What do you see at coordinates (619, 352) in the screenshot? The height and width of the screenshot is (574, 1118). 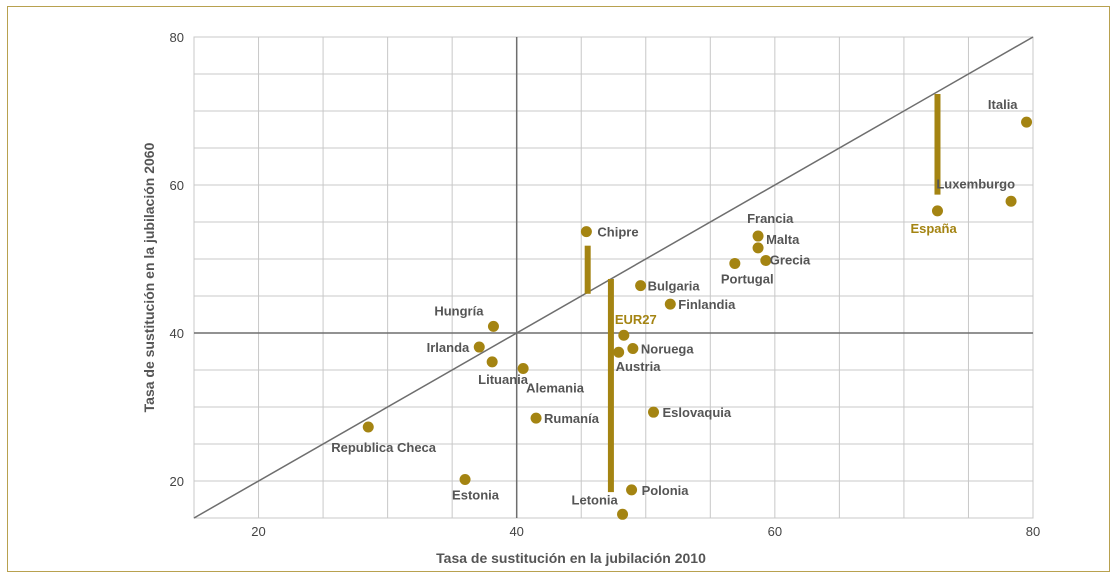 I see `point-austria` at bounding box center [619, 352].